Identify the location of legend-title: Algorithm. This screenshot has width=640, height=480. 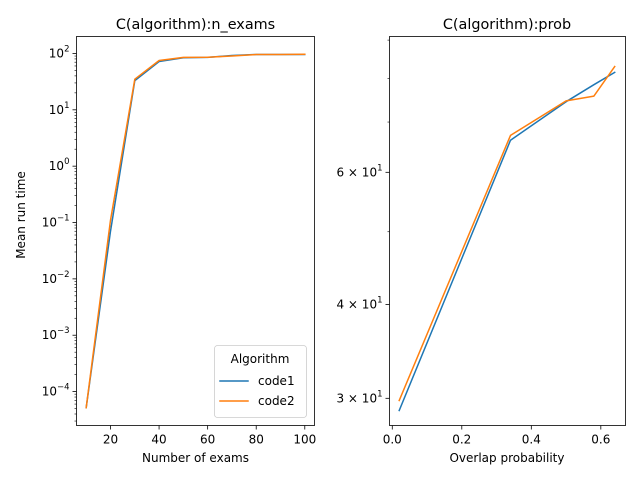
(260, 359).